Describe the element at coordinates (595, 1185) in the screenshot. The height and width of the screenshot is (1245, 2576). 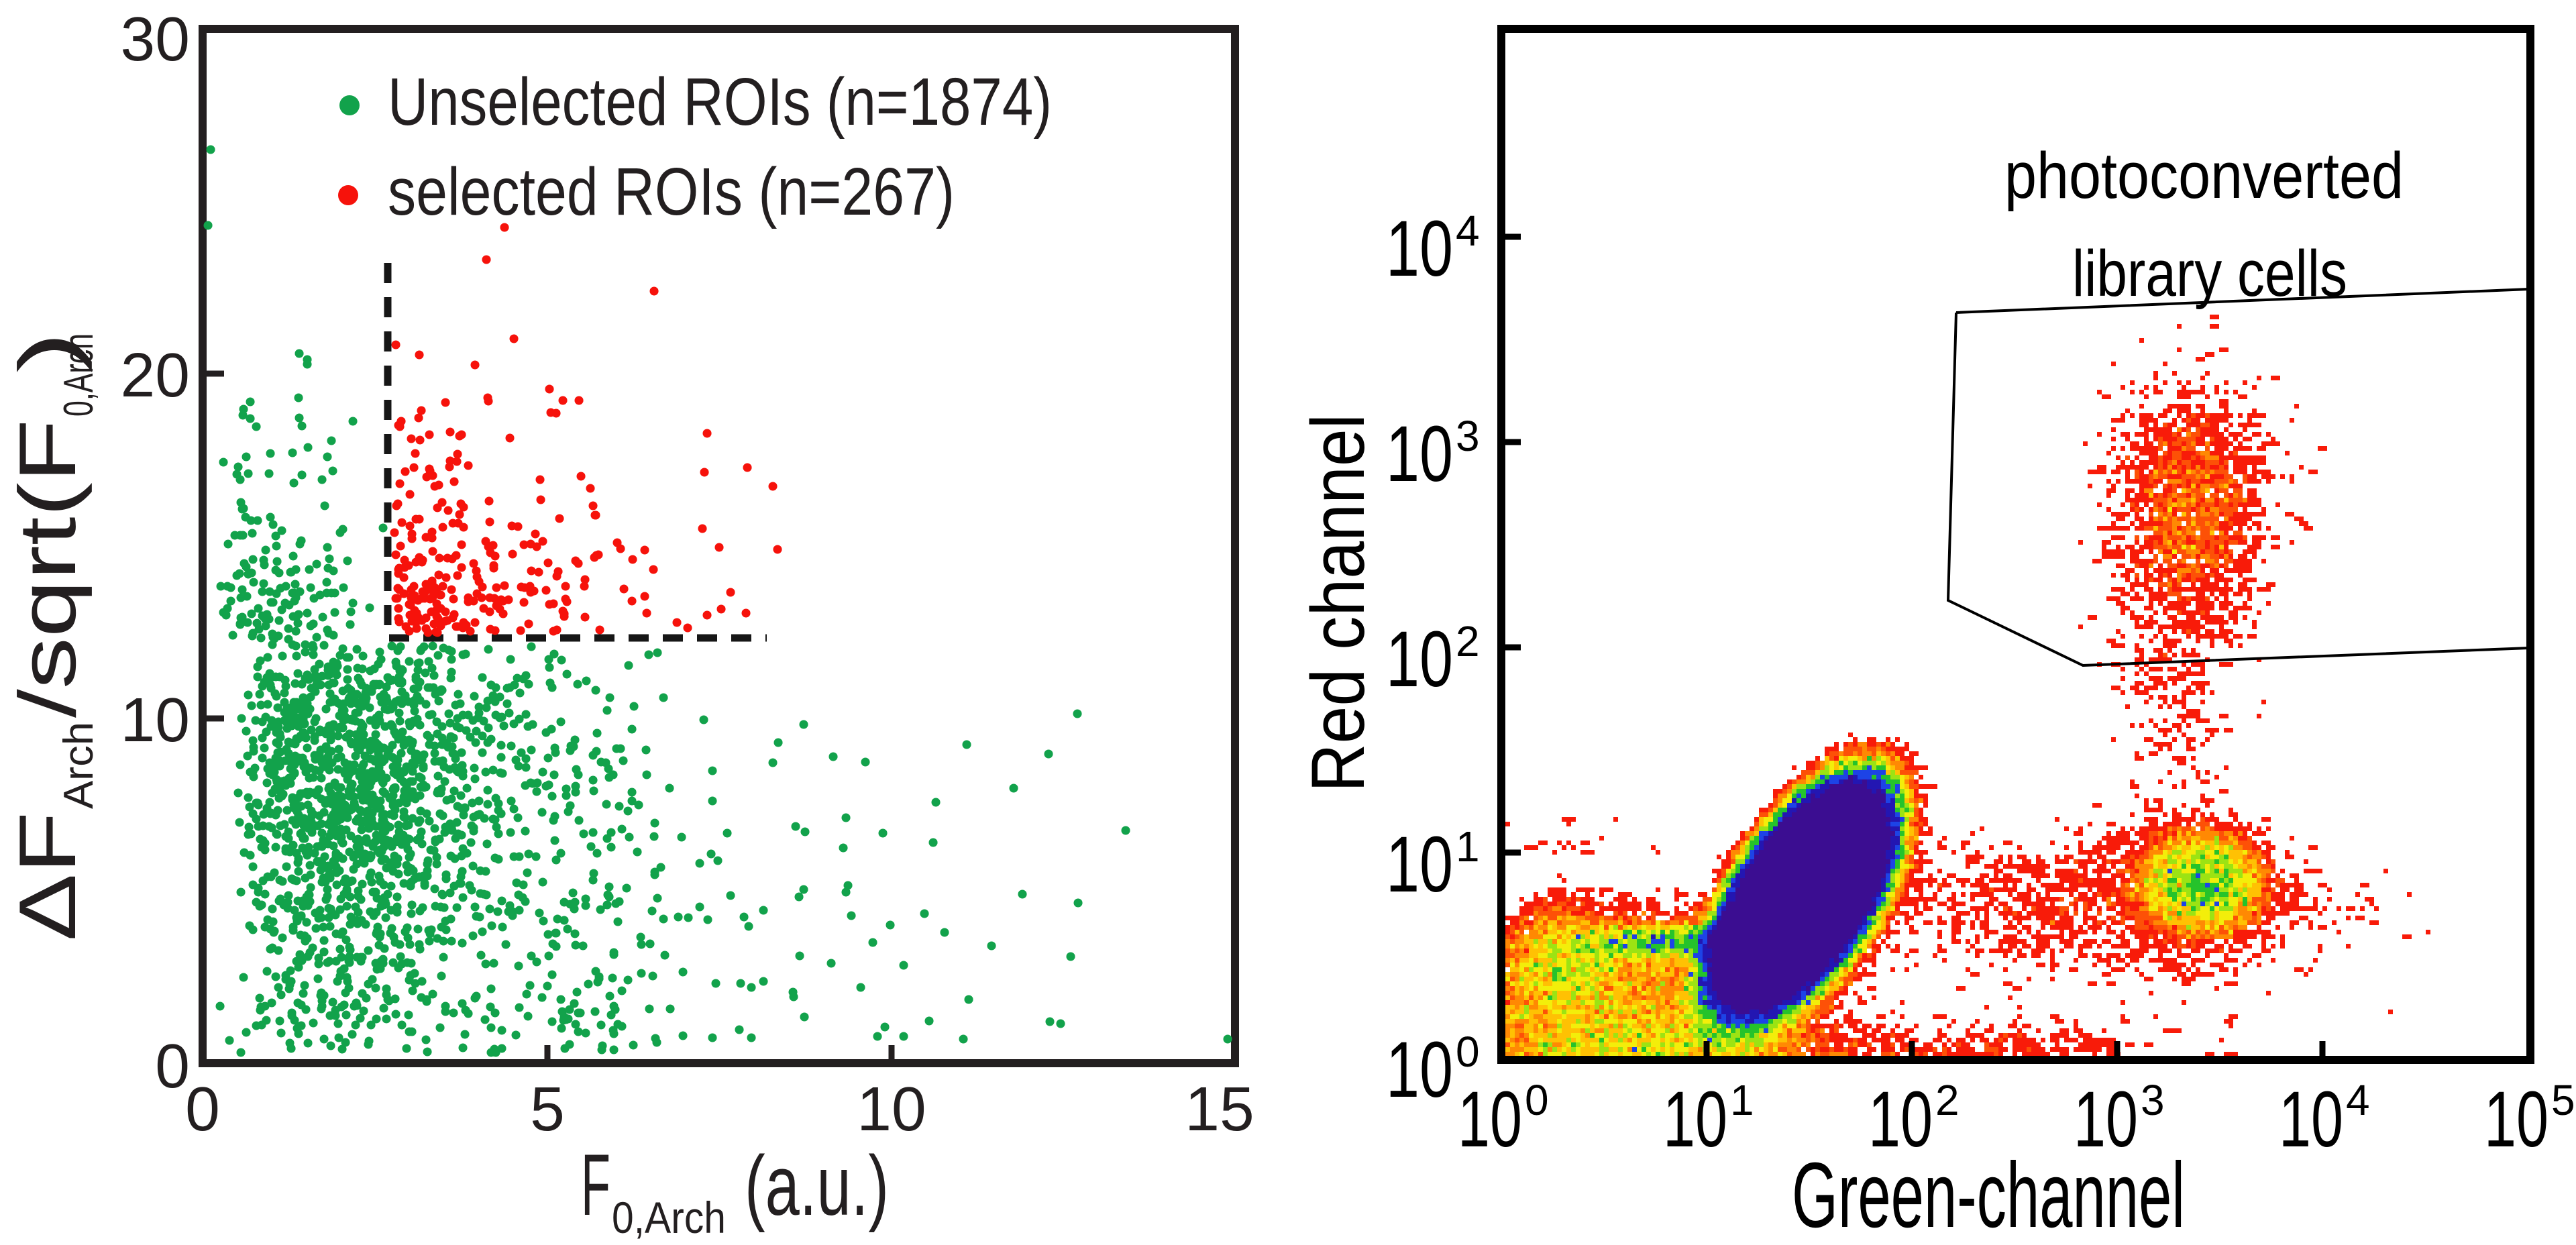
I see `svg-text: F` at that location.